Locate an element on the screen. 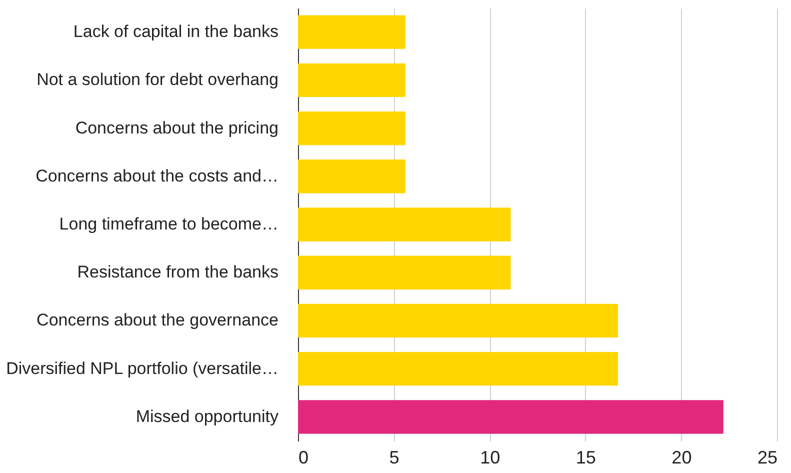  x-tick-label: 10 is located at coordinates (490, 458).